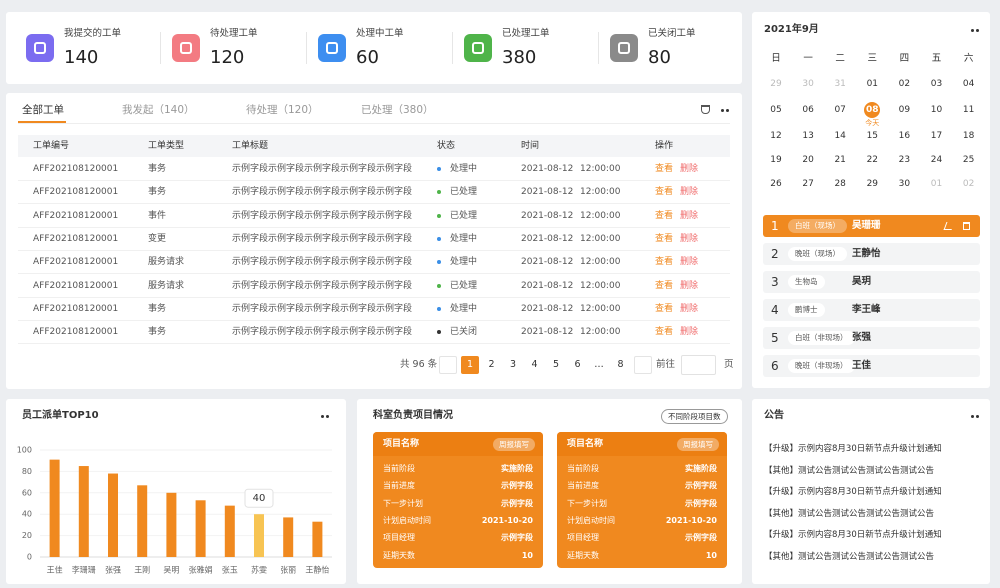 The height and width of the screenshot is (588, 1000). Describe the element at coordinates (776, 110) in the screenshot. I see `calendar-day: 05` at that location.